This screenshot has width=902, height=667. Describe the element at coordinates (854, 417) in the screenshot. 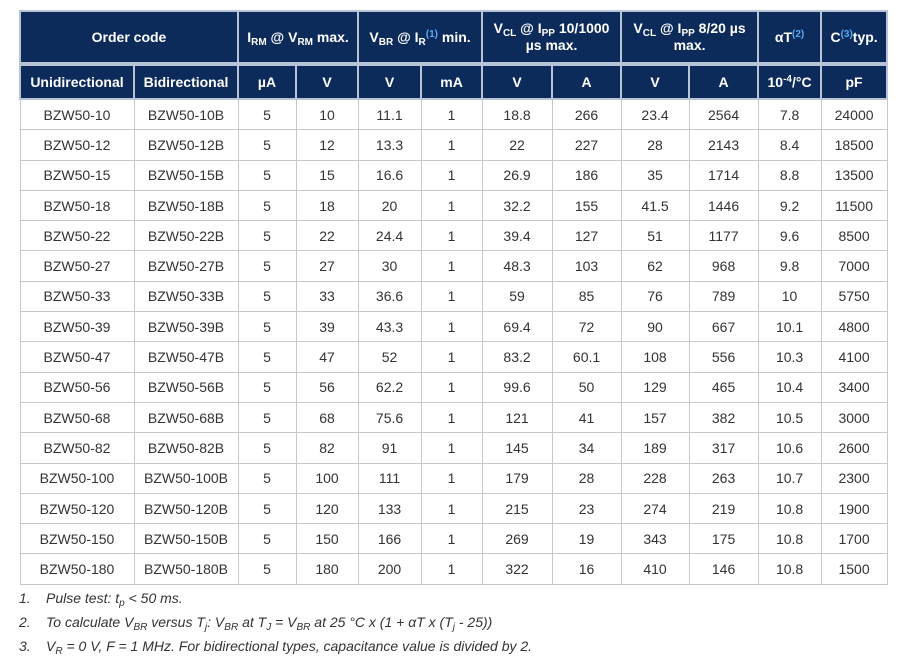

I see `table-cell: 3000` at that location.